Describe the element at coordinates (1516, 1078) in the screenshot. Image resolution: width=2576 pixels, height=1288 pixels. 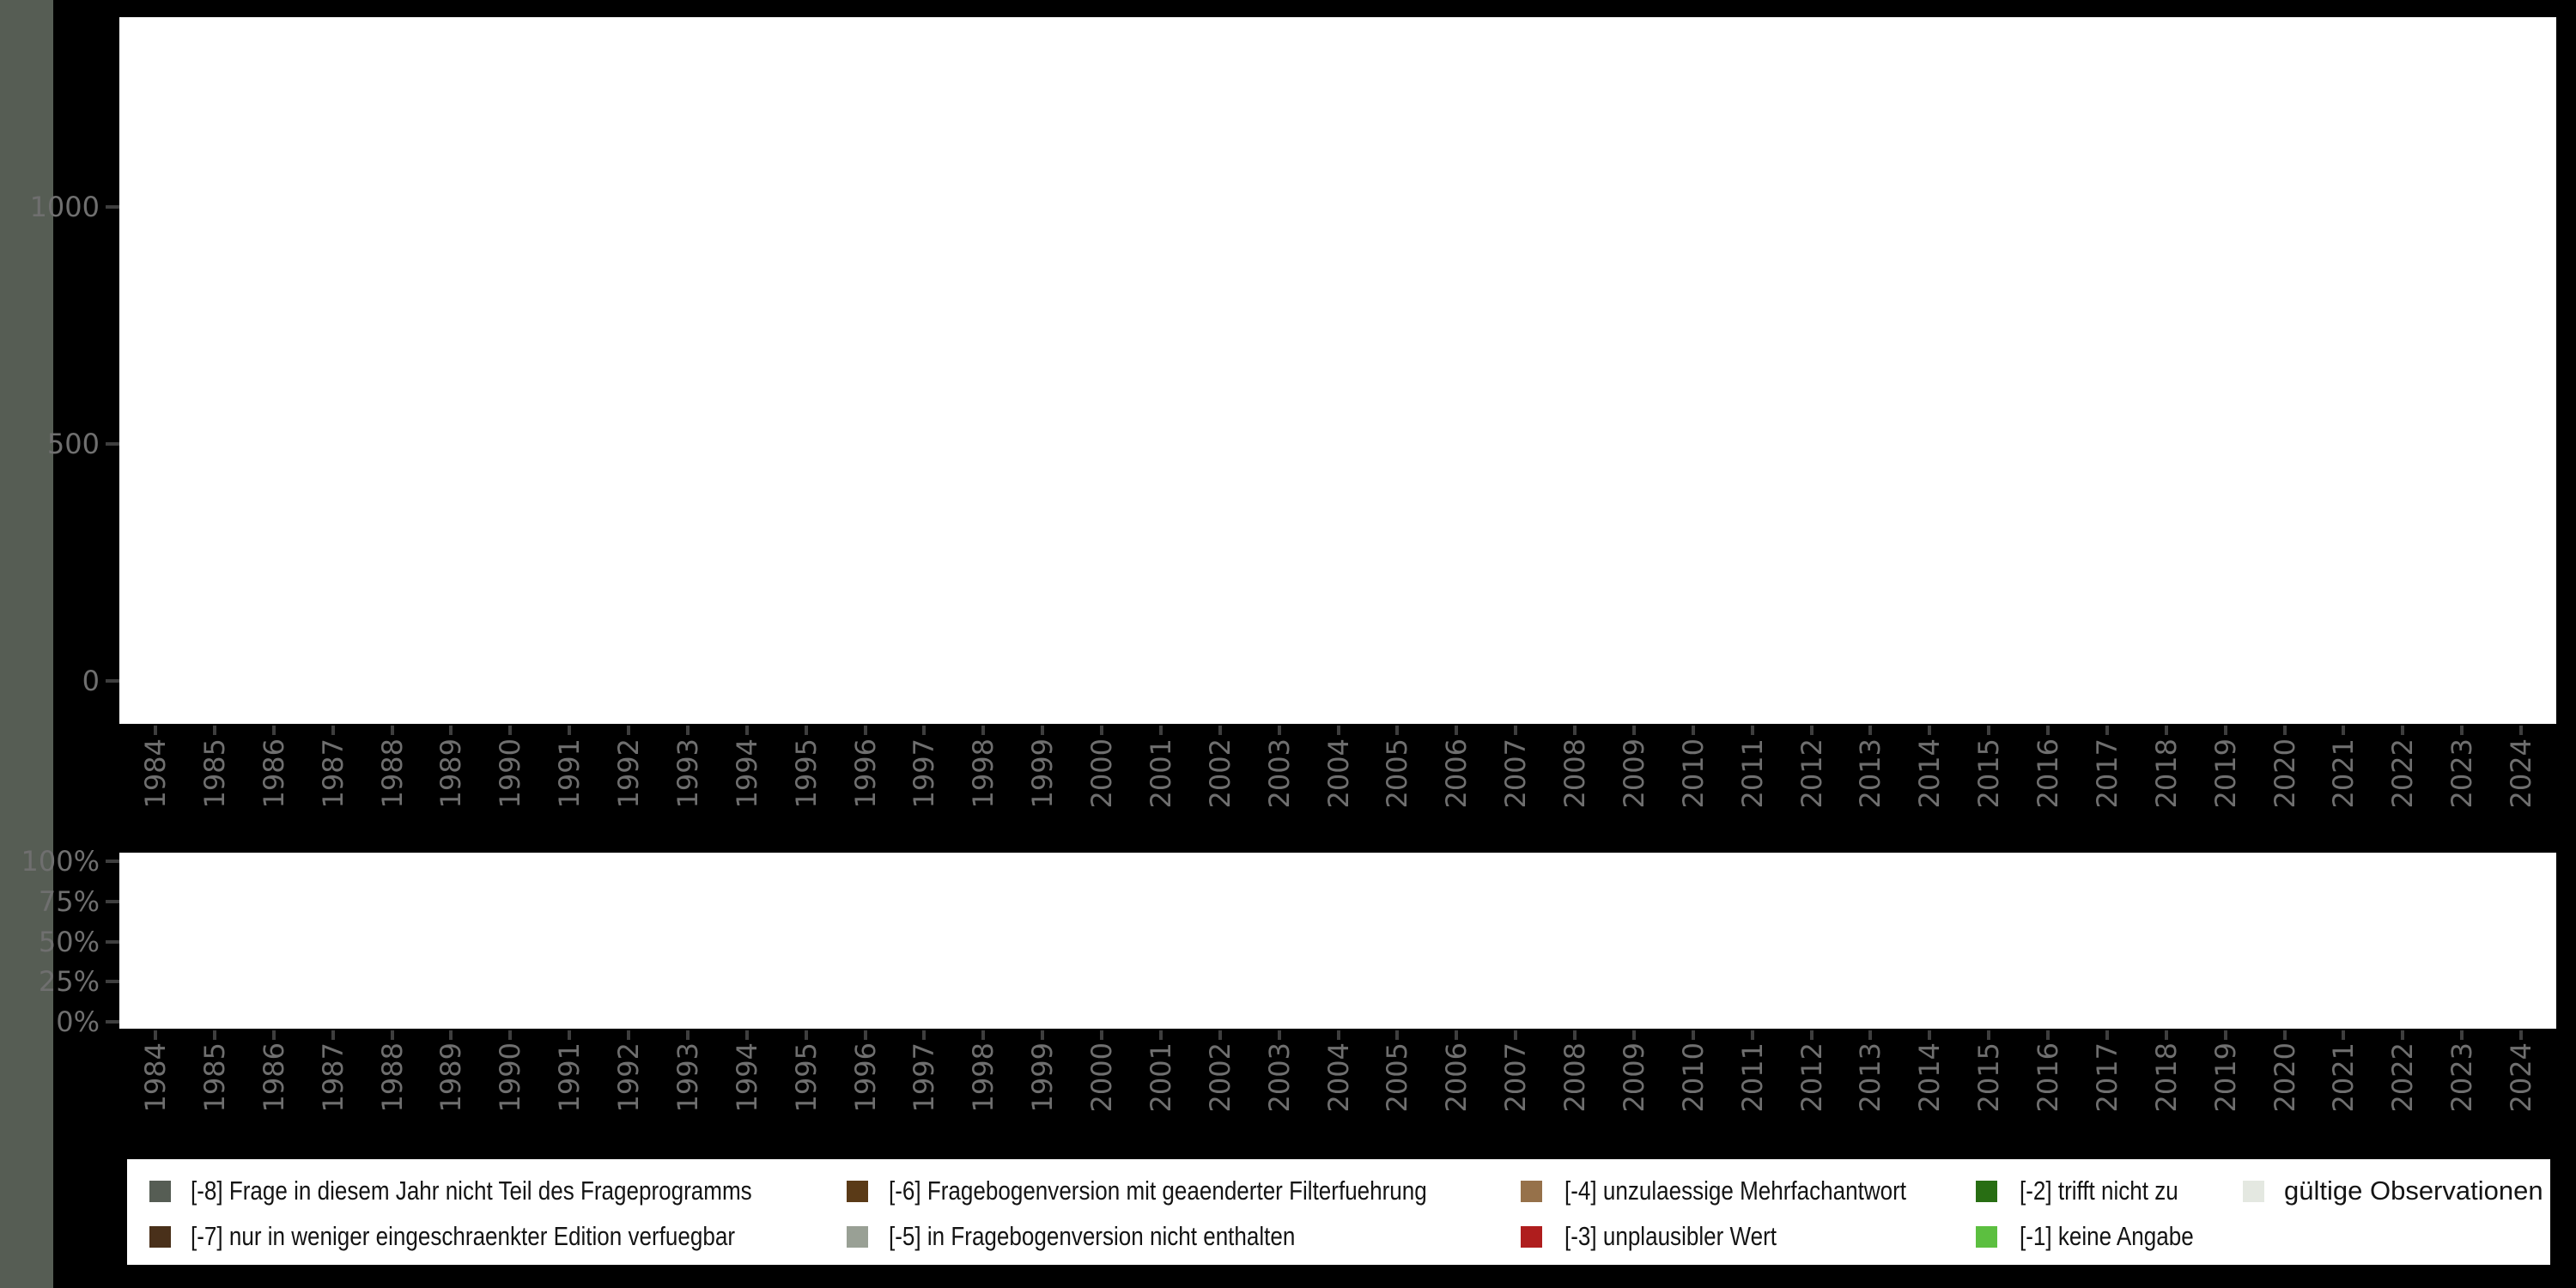
I see `x-axis-label-text: 2007` at that location.